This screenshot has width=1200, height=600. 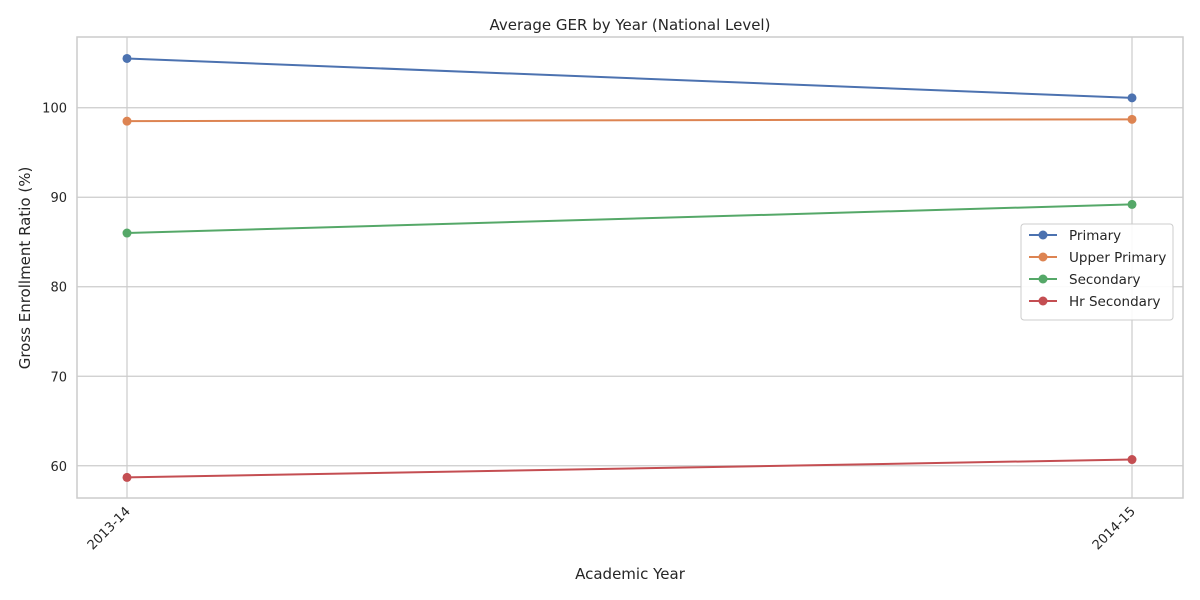 I want to click on series-upper-primary, so click(x=629, y=120).